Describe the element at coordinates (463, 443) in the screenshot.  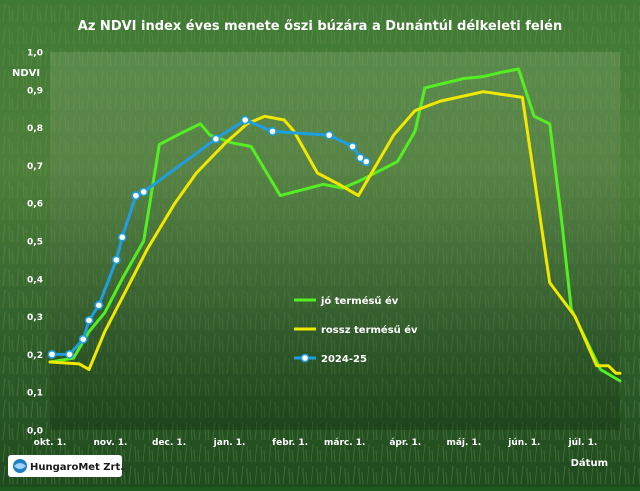
I see `x-tick-label: máj. 1.` at that location.